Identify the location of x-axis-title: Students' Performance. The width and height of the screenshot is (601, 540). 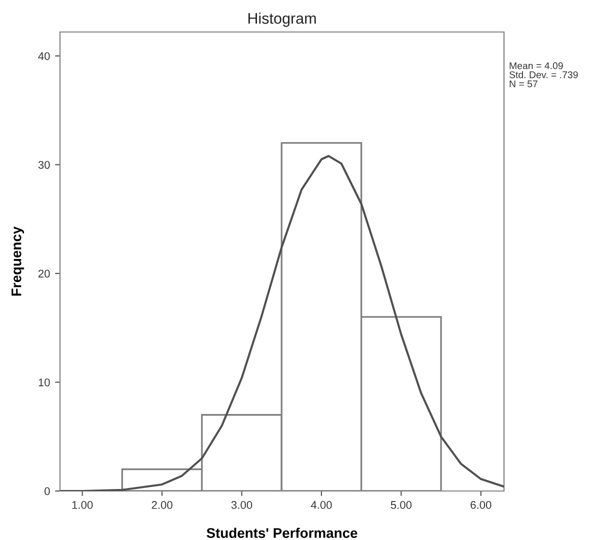
(282, 533).